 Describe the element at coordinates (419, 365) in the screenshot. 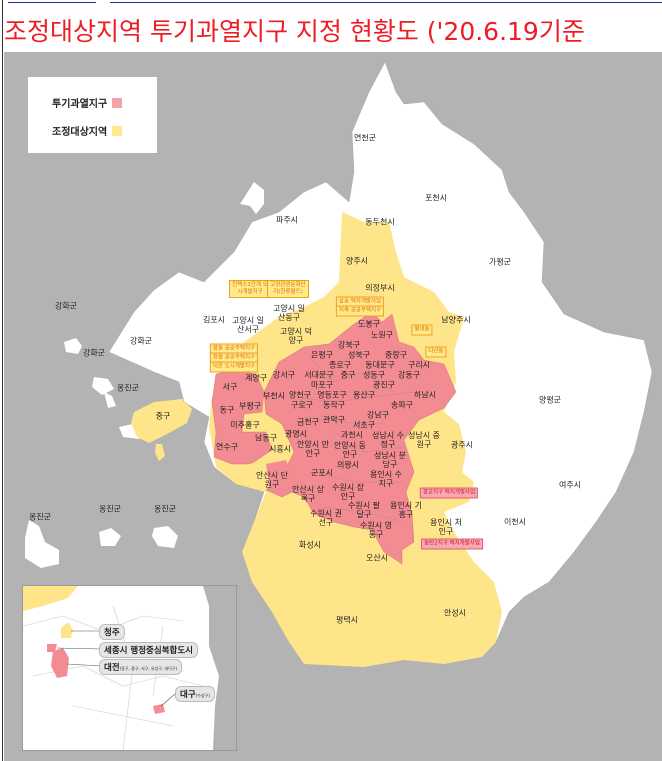

I see `region-label: 구리시` at that location.